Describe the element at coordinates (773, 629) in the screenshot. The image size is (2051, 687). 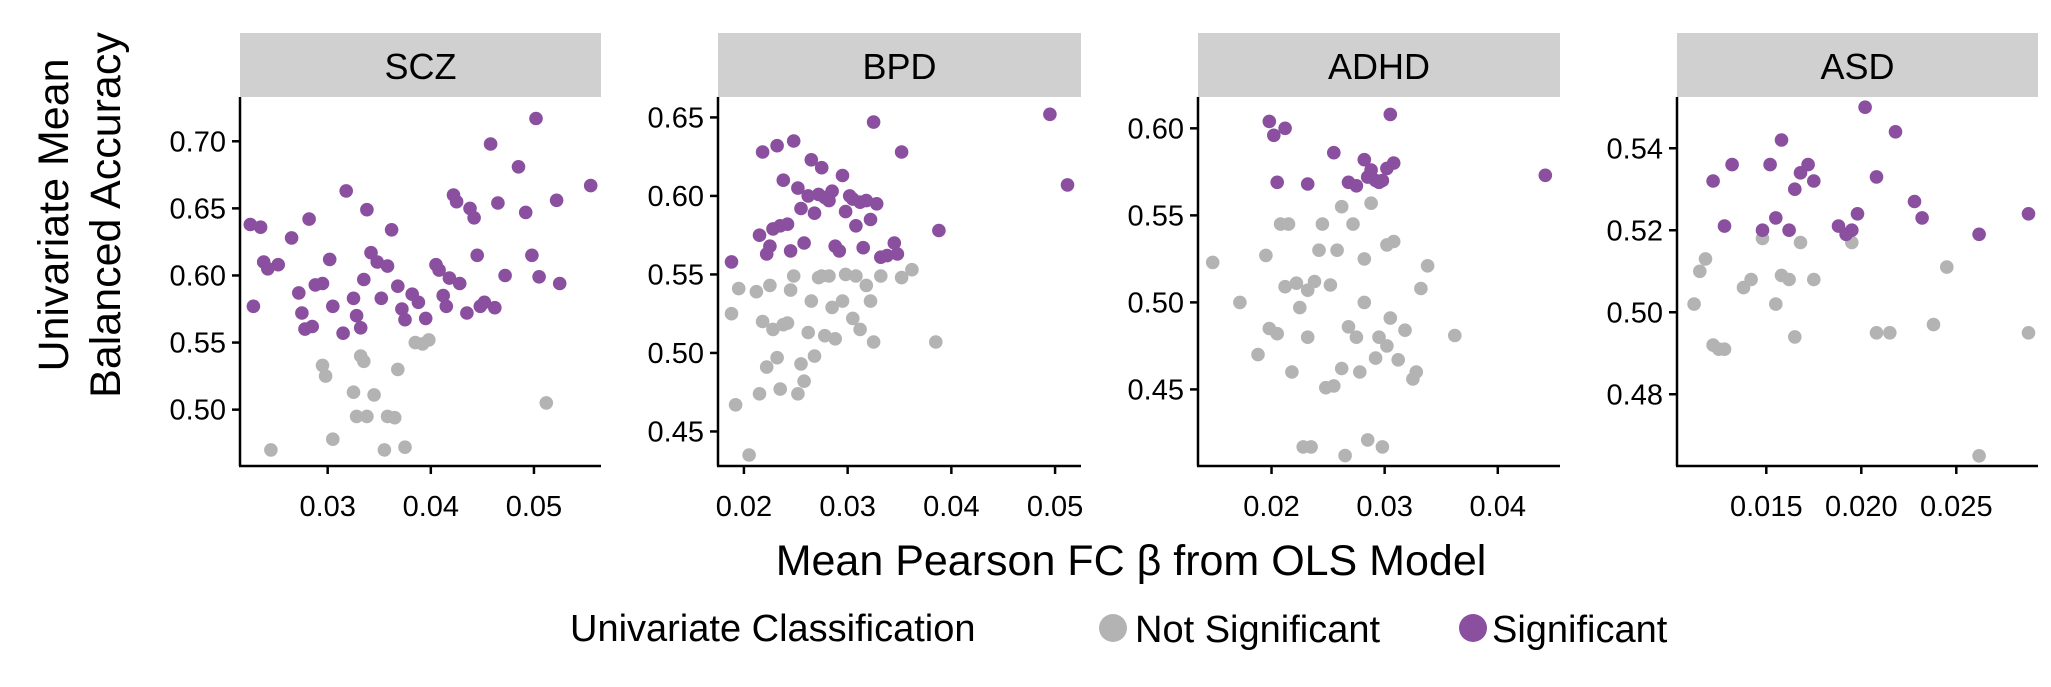
I see `legend-title: Univariate Classification` at that location.